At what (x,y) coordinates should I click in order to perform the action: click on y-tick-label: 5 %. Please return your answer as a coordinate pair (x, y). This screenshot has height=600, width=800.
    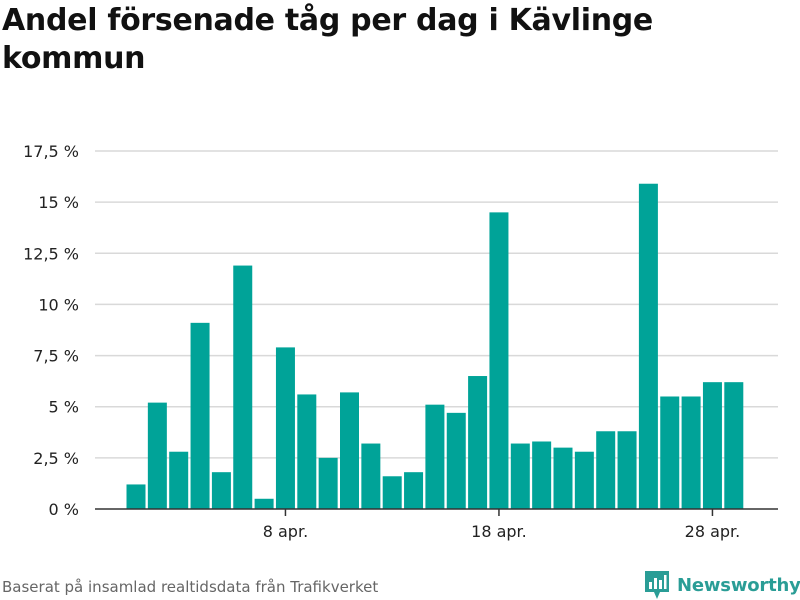
    Looking at the image, I should click on (64, 407).